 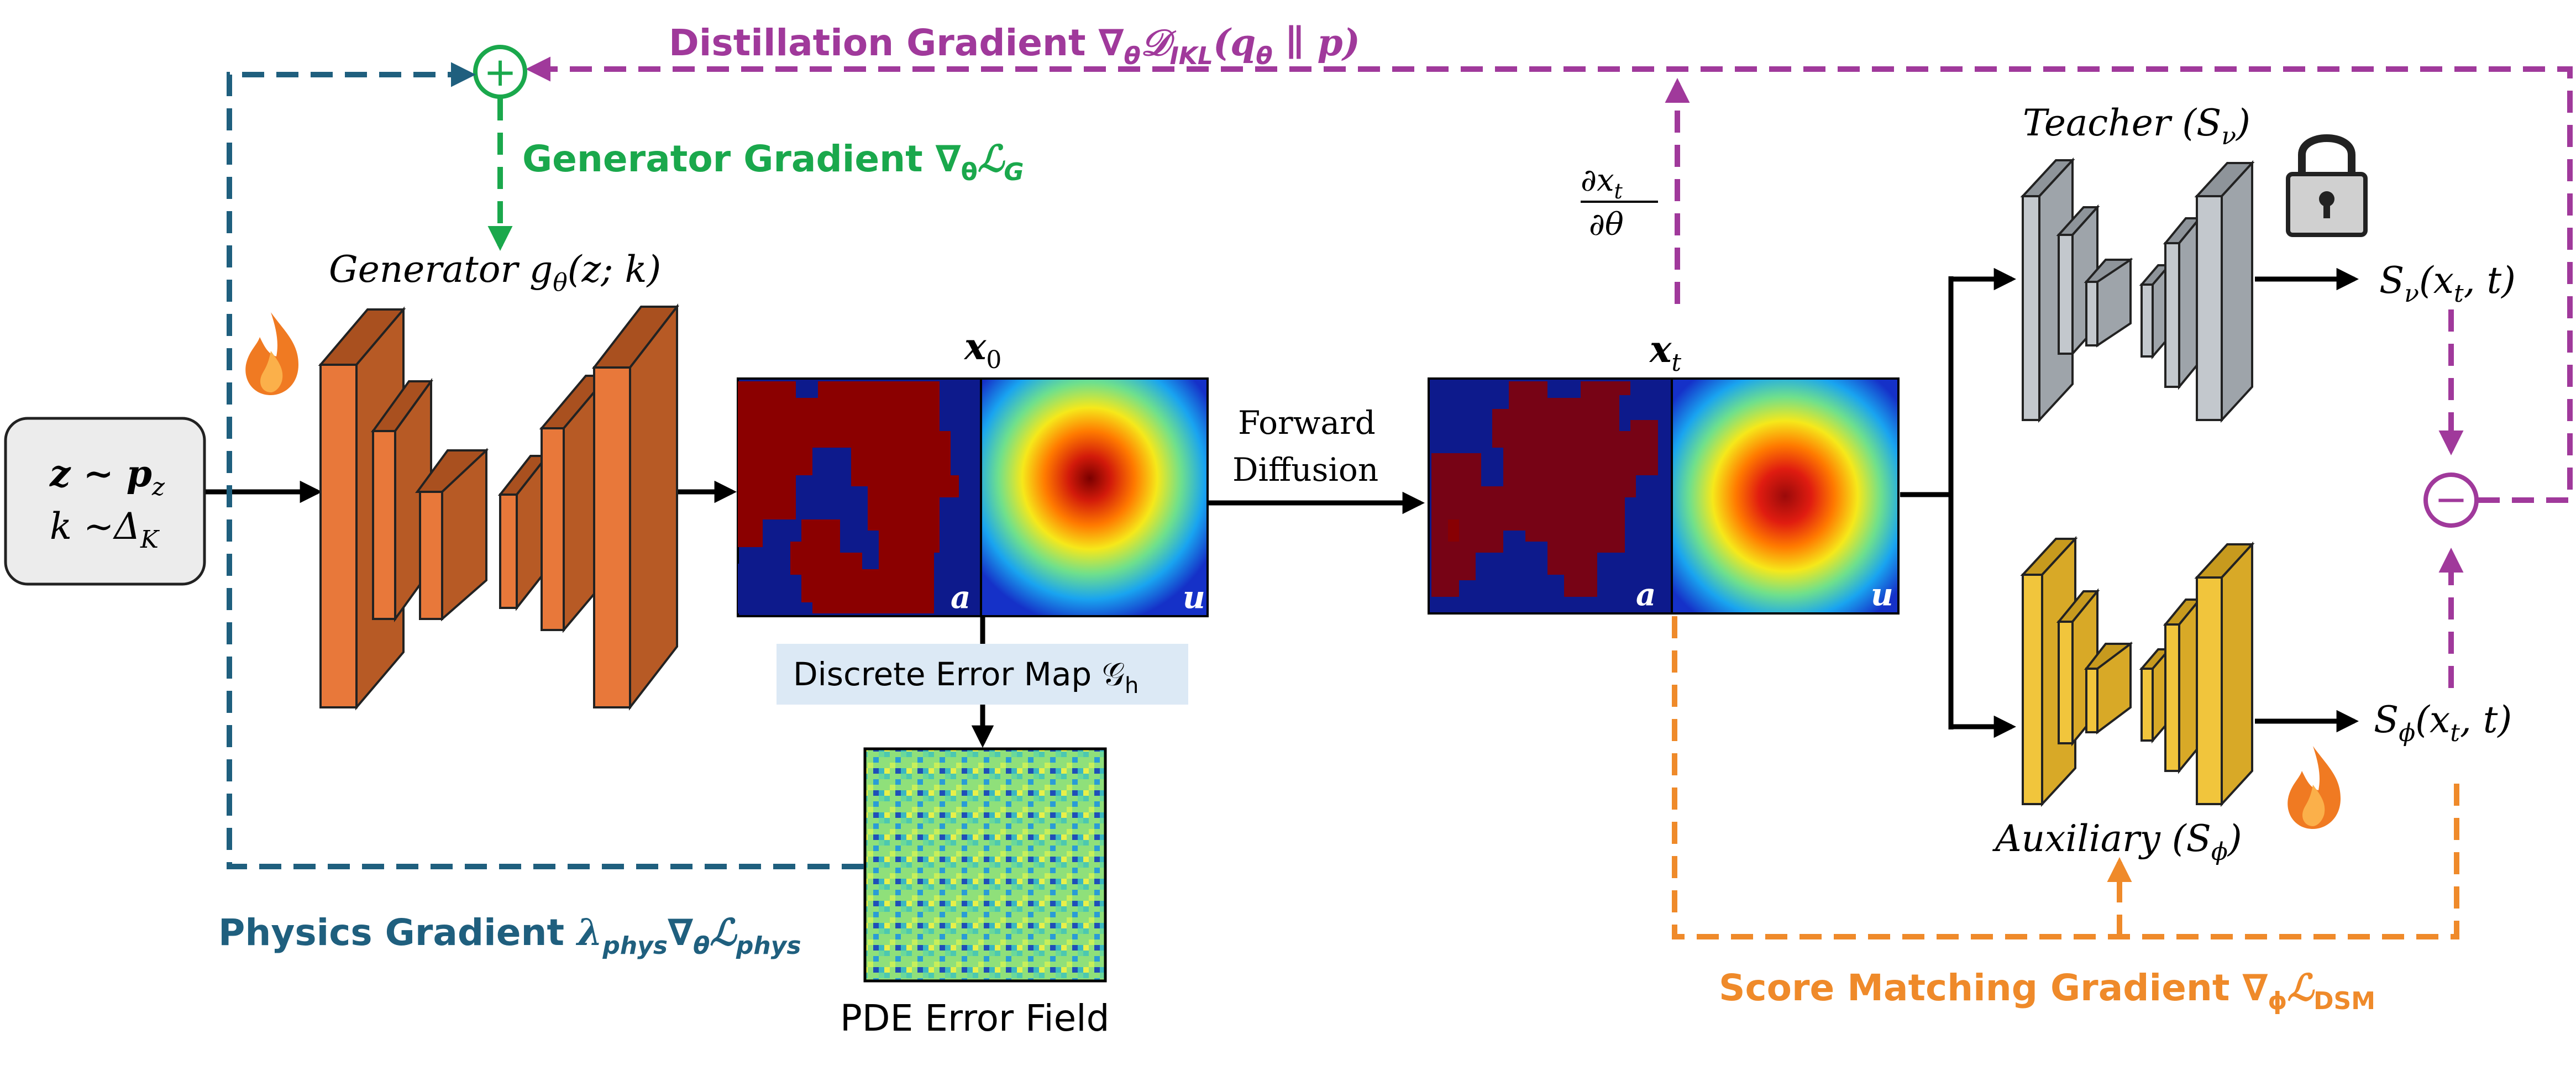 I want to click on generator-network, so click(x=499, y=507).